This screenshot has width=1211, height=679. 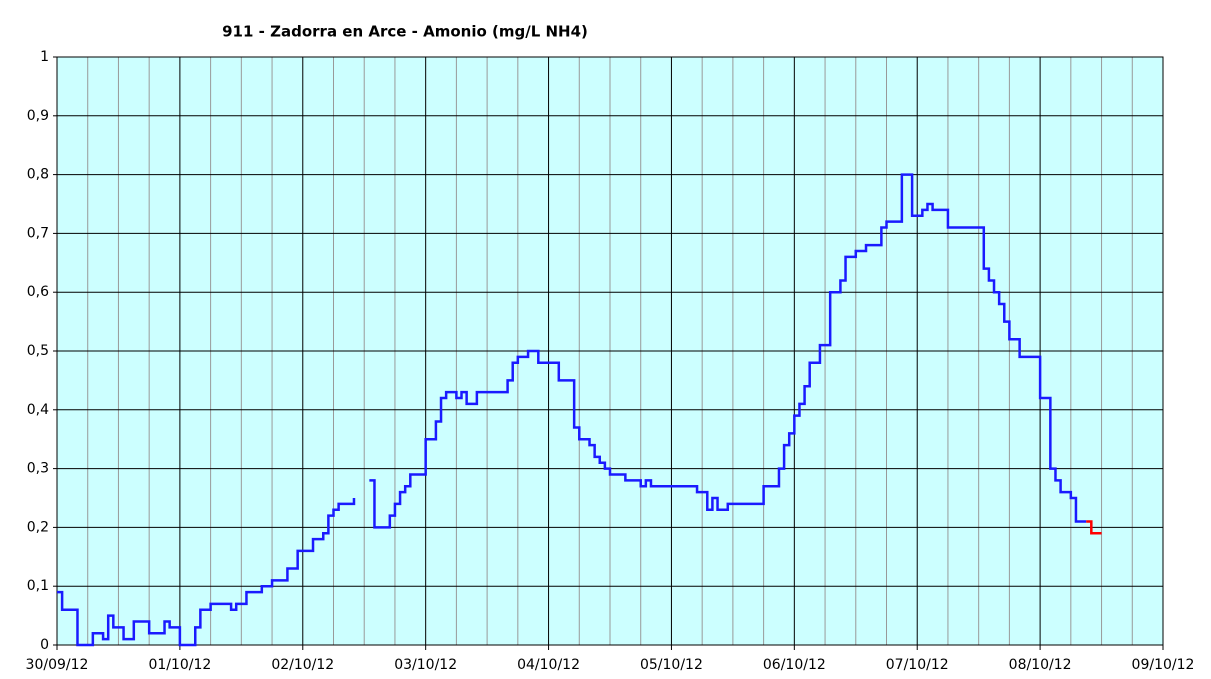 I want to click on y-tick-label: 0,1, so click(x=38, y=586).